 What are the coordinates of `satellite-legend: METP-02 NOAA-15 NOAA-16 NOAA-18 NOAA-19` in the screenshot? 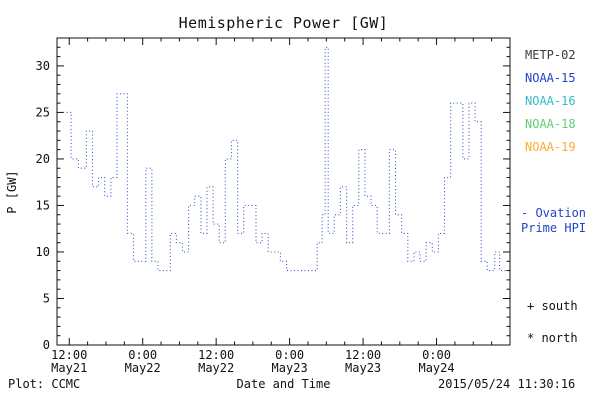 It's located at (550, 101).